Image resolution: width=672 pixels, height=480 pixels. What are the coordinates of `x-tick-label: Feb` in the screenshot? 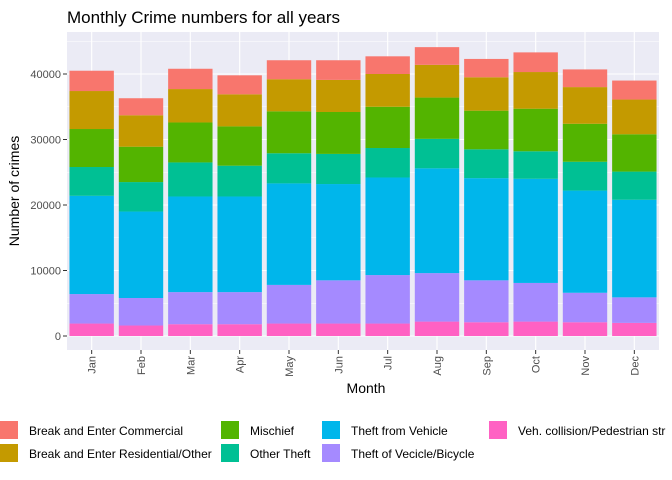 It's located at (142, 365).